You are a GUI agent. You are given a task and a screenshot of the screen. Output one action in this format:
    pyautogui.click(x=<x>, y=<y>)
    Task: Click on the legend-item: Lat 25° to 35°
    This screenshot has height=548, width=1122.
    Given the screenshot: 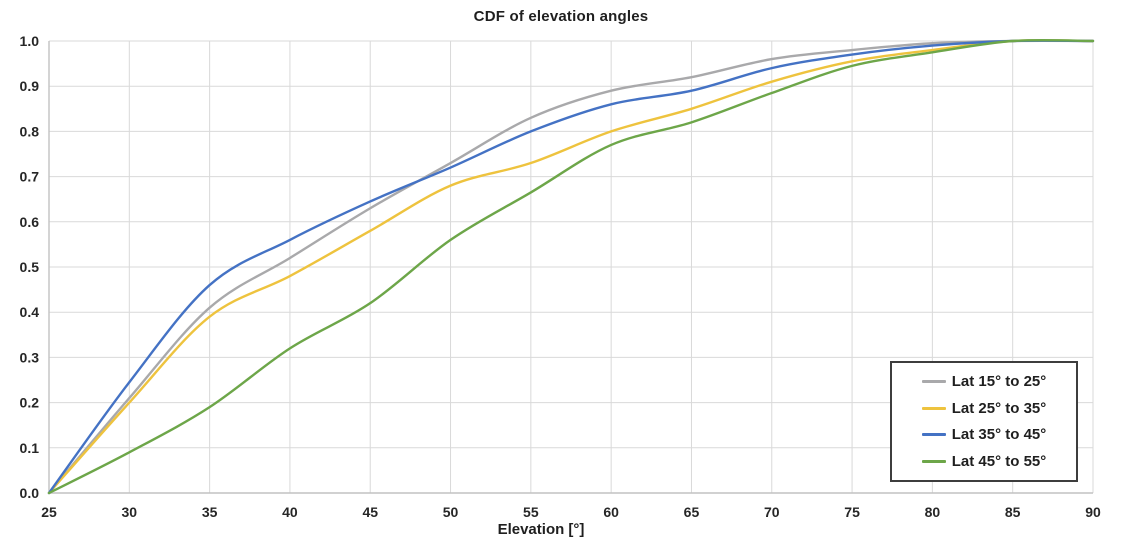 What is the action you would take?
    pyautogui.click(x=984, y=408)
    